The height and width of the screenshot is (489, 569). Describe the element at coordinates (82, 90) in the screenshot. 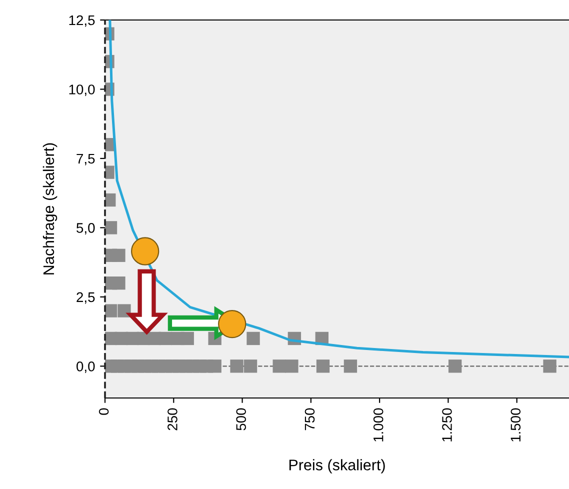

I see `y-tick-label: 10,0` at that location.